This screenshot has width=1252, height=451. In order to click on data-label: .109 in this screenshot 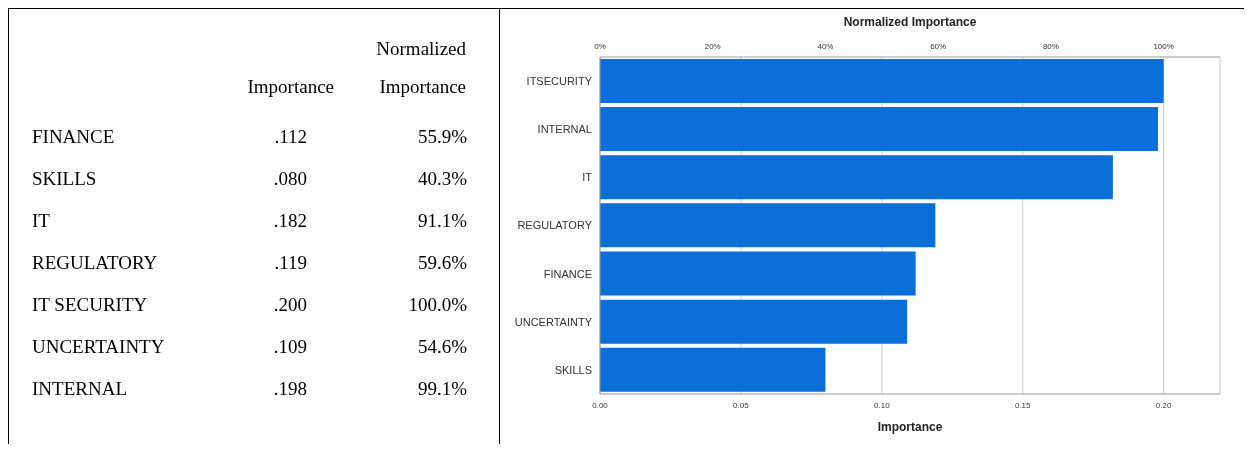, I will do `click(290, 347)`.